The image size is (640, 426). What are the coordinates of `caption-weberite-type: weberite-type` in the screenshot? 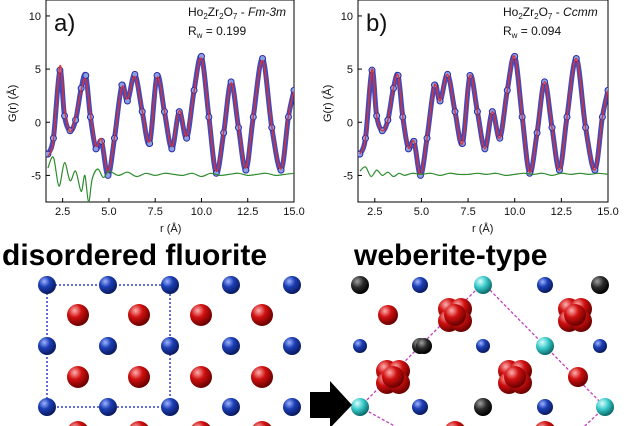 It's located at (450, 255).